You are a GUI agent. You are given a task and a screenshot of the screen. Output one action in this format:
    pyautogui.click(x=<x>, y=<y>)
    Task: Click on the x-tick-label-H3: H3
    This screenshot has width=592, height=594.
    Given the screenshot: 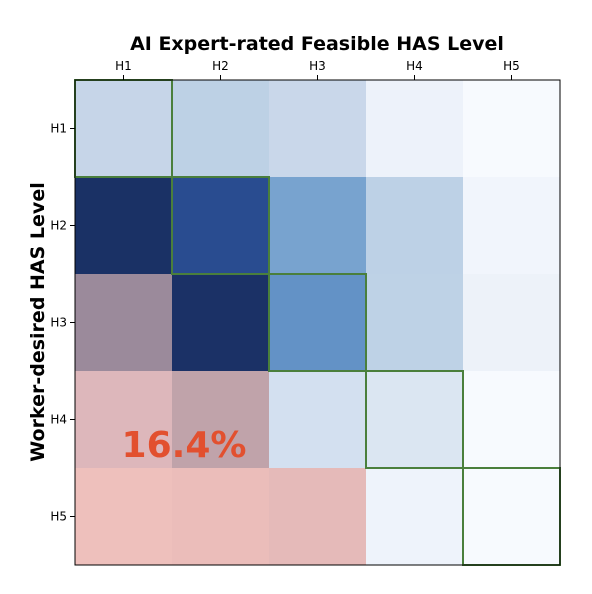 What is the action you would take?
    pyautogui.click(x=317, y=66)
    